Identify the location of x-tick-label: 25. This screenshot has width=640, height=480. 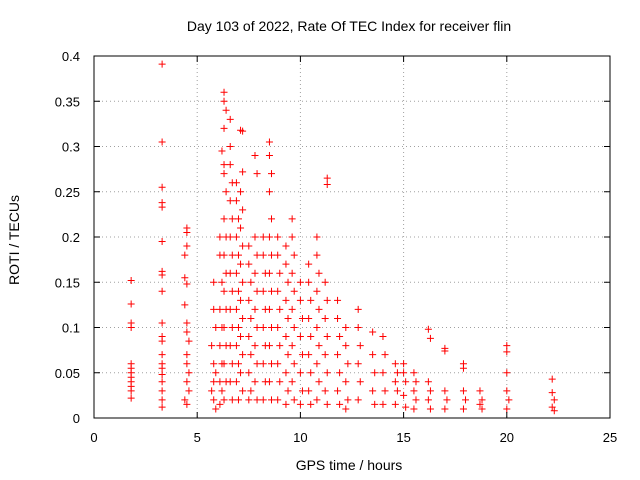
(610, 437).